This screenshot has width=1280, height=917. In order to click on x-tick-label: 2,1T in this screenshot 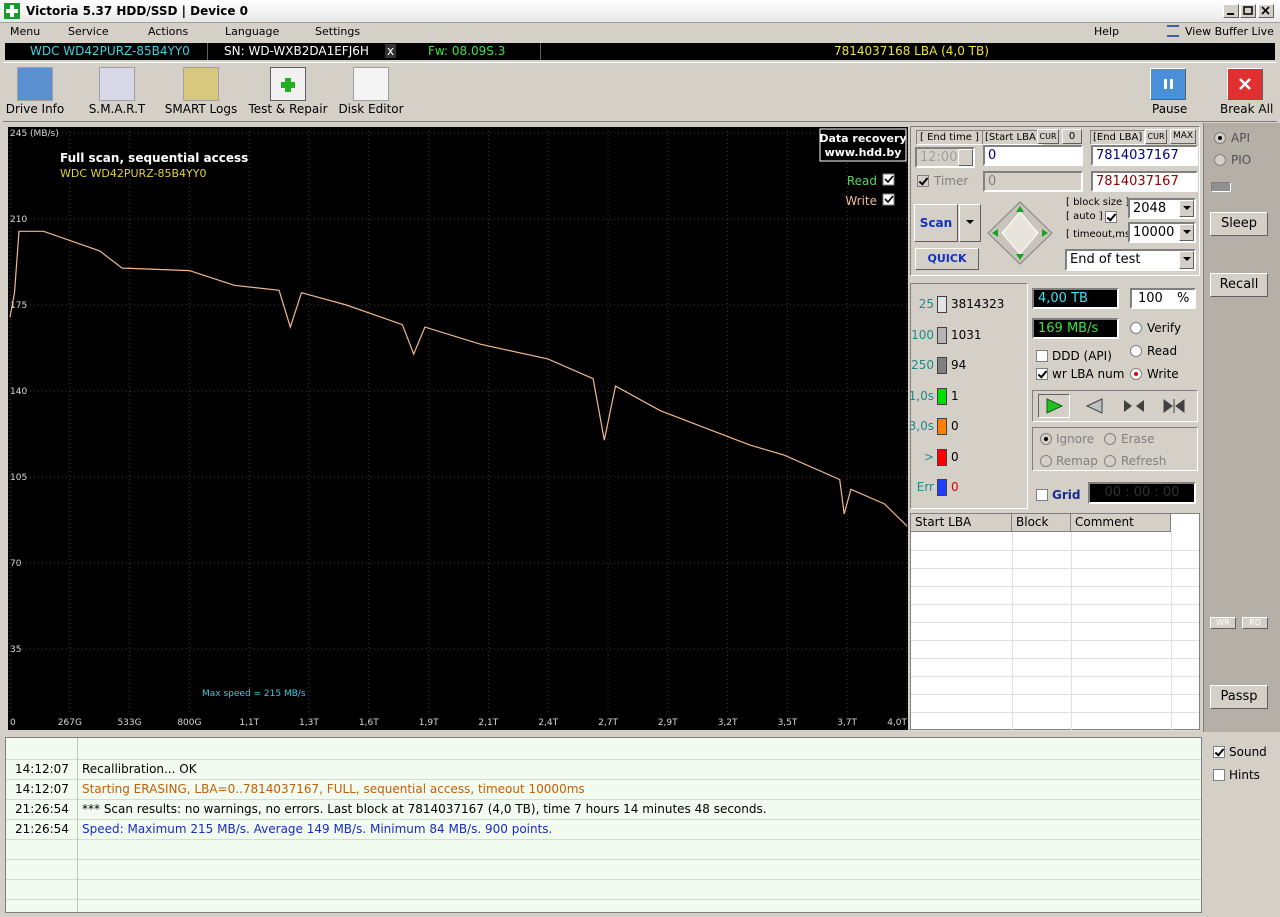, I will do `click(488, 723)`.